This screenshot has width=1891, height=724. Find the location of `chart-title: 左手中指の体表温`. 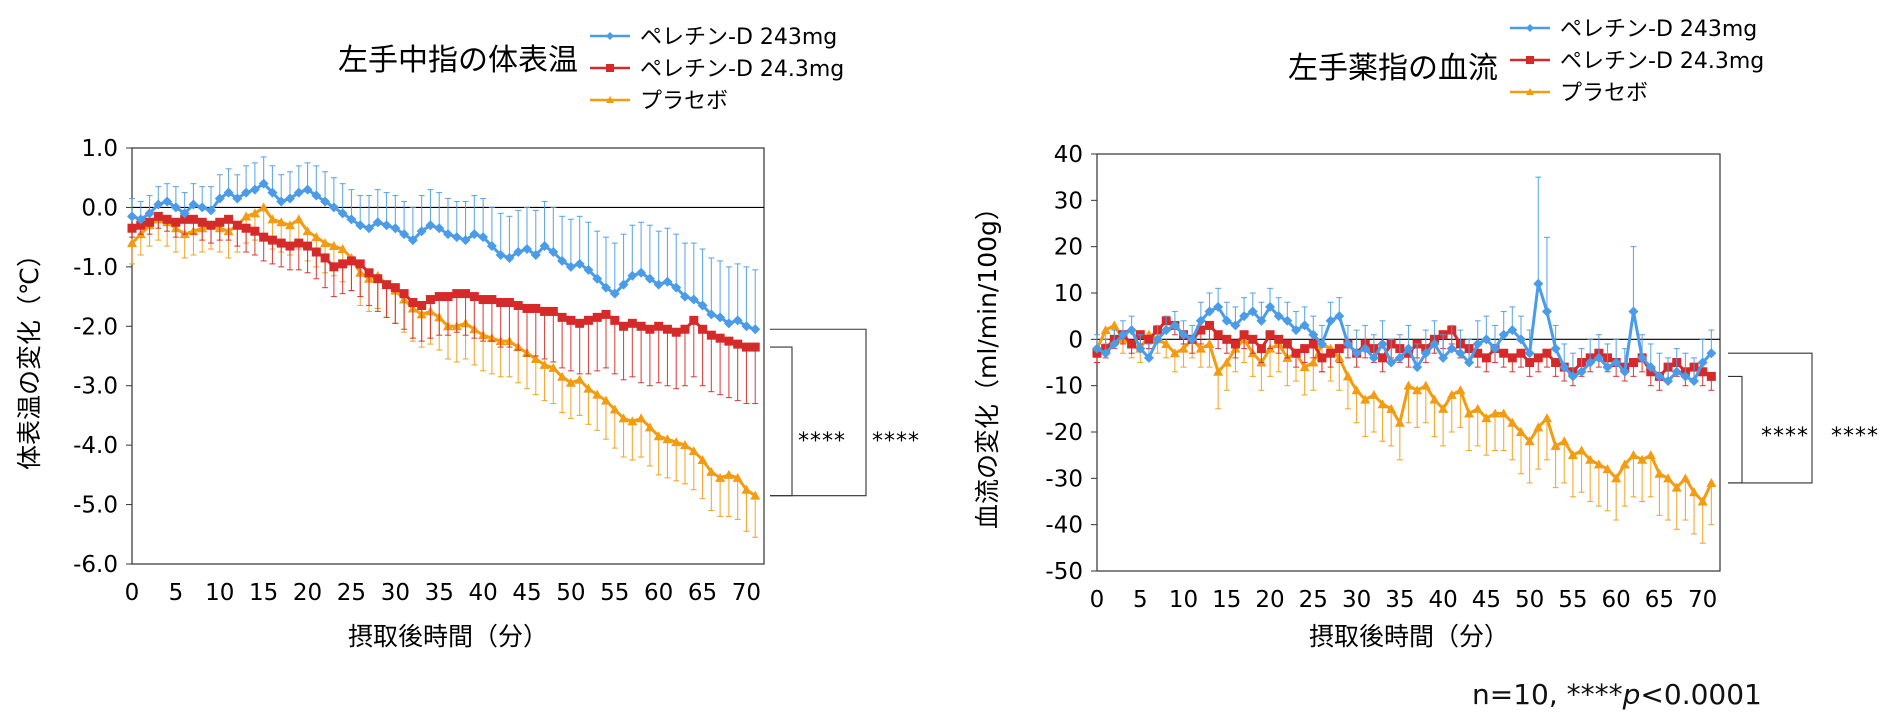

chart-title: 左手中指の体表温 is located at coordinates (458, 60).